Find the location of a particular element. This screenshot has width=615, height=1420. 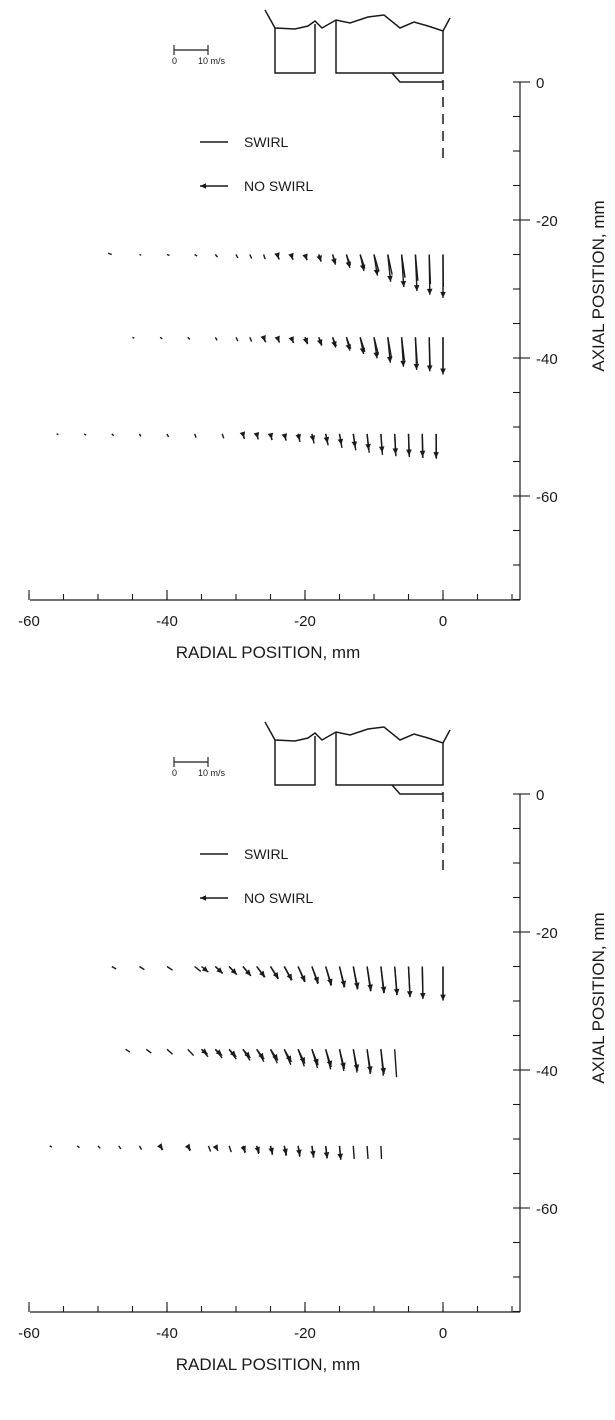

geometry-annulus is located at coordinates (295, 48).